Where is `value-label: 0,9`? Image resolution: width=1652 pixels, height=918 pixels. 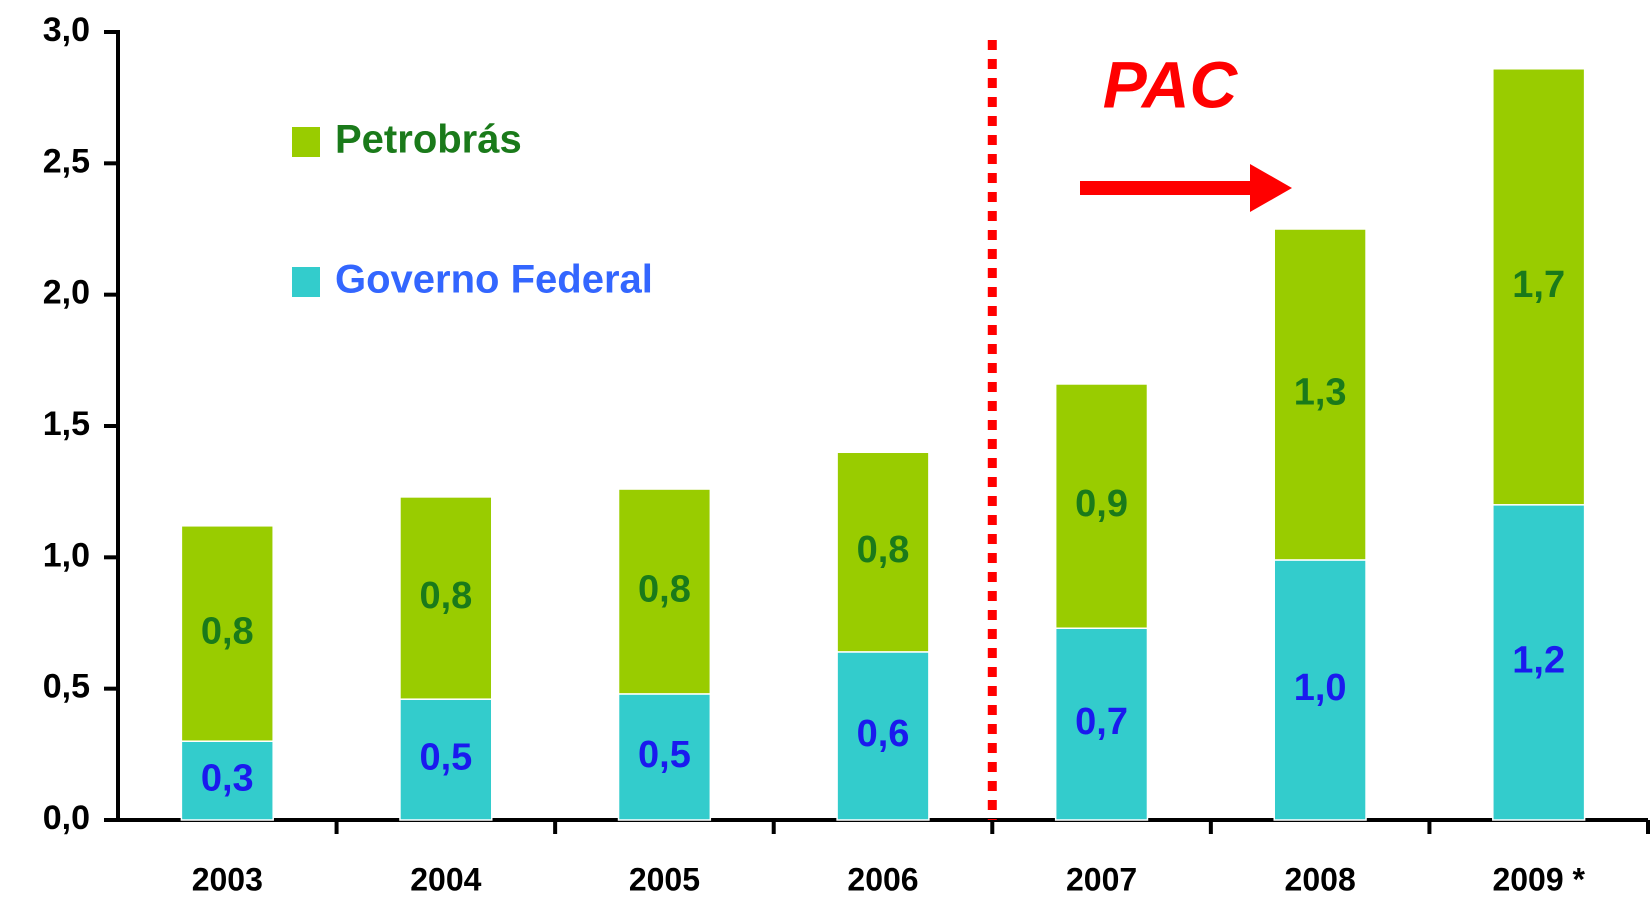
value-label: 0,9 is located at coordinates (1101, 504).